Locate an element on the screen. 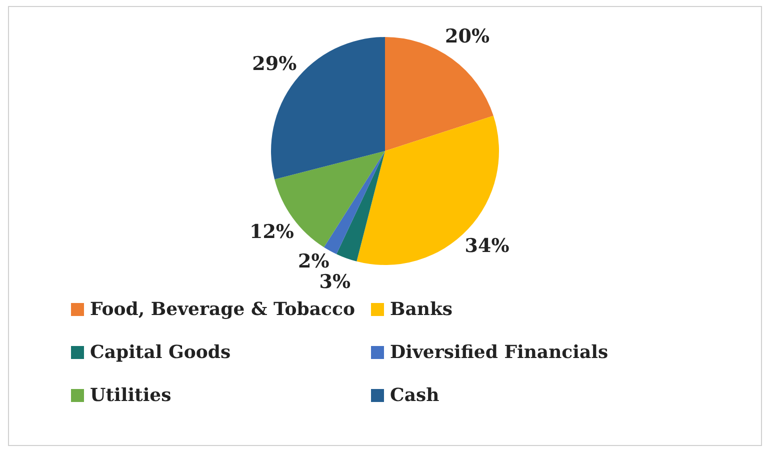 This screenshot has height=454, width=772. data-label: 29% is located at coordinates (274, 64).